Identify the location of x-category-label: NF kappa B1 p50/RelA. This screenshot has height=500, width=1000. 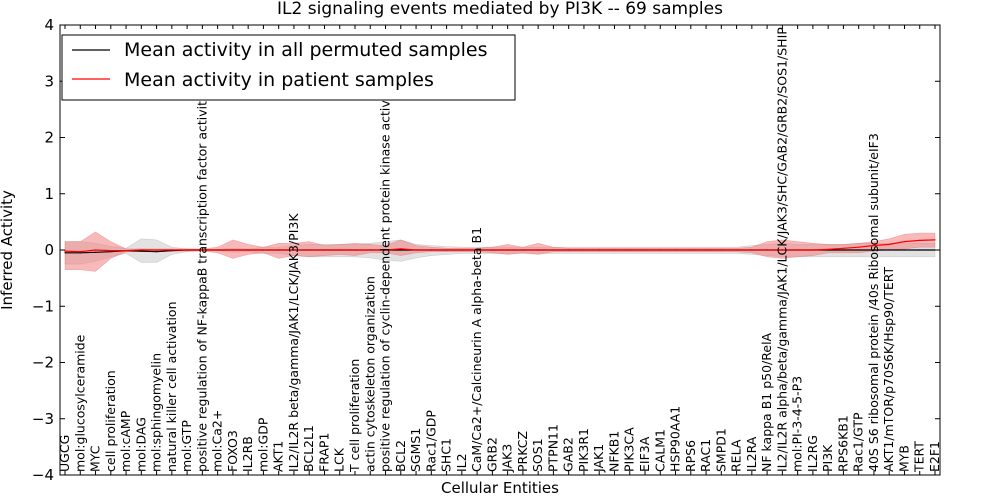
(766, 402).